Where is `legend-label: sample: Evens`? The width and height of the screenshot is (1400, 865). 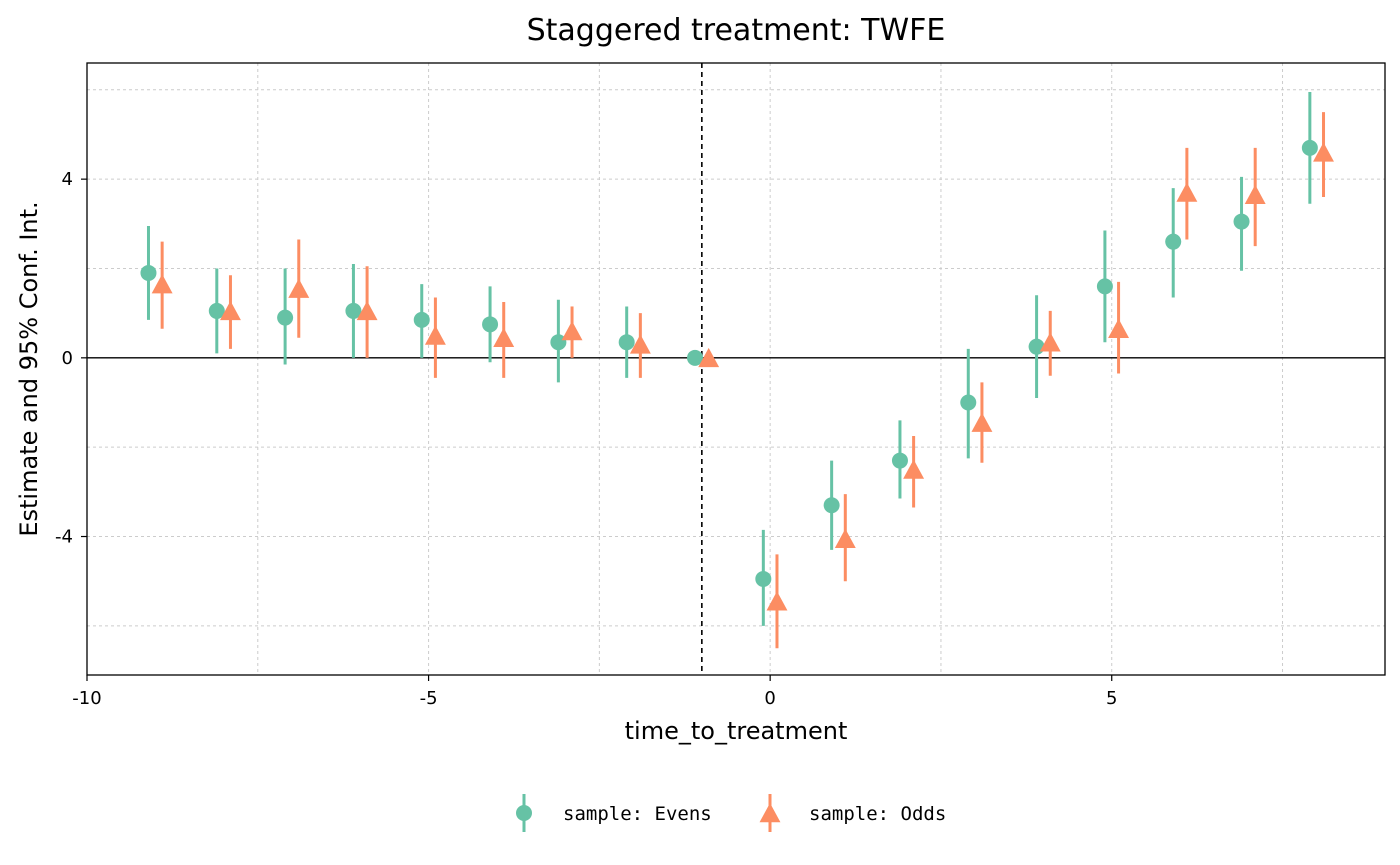 legend-label: sample: Evens is located at coordinates (637, 814).